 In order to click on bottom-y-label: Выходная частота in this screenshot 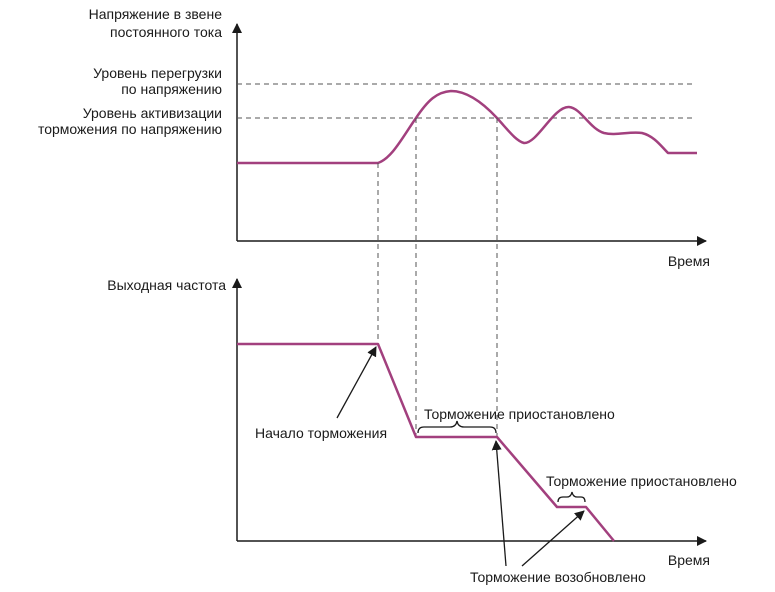, I will do `click(166, 285)`.